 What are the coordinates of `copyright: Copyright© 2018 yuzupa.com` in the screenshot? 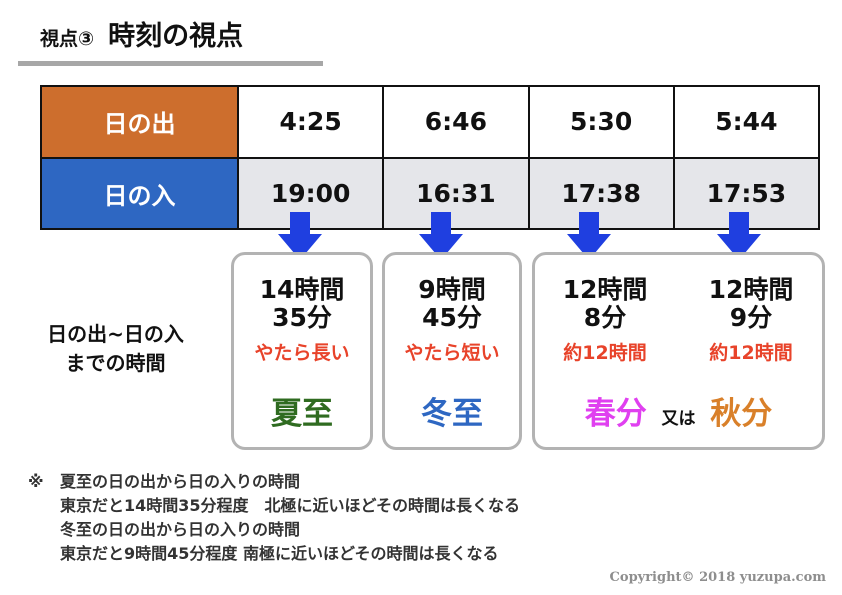 It's located at (717, 577).